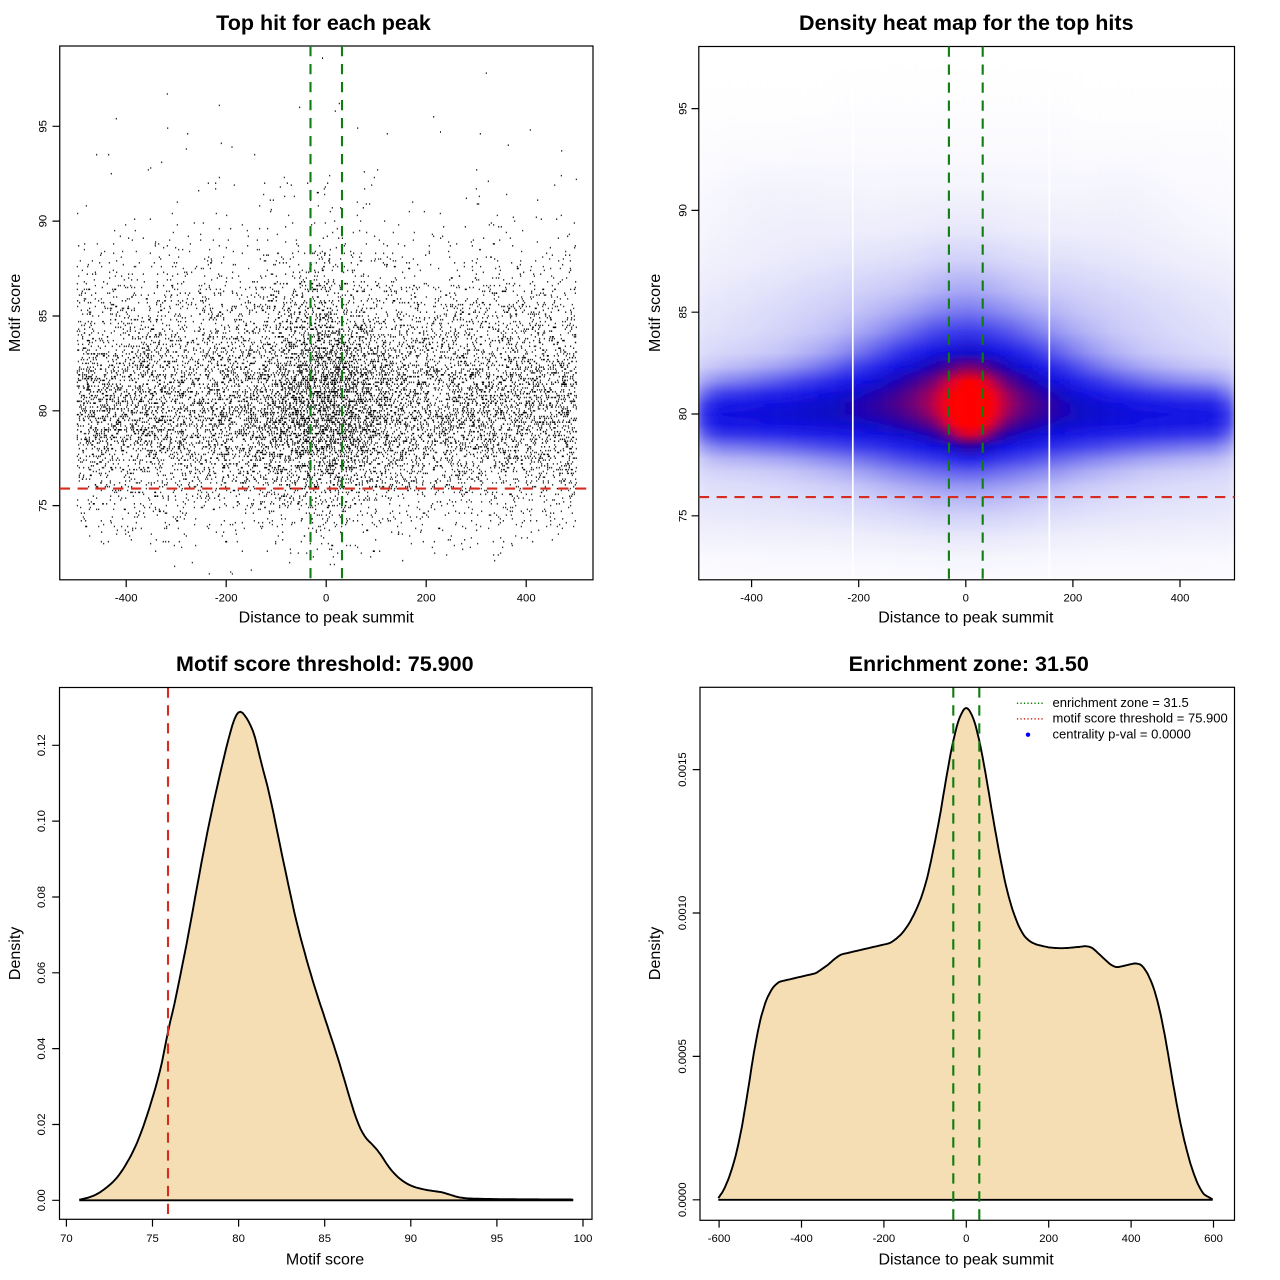 Image resolution: width=1280 pixels, height=1280 pixels. Describe the element at coordinates (1122, 733) in the screenshot. I see `svg-text: centrality p-val = 0.0000` at that location.